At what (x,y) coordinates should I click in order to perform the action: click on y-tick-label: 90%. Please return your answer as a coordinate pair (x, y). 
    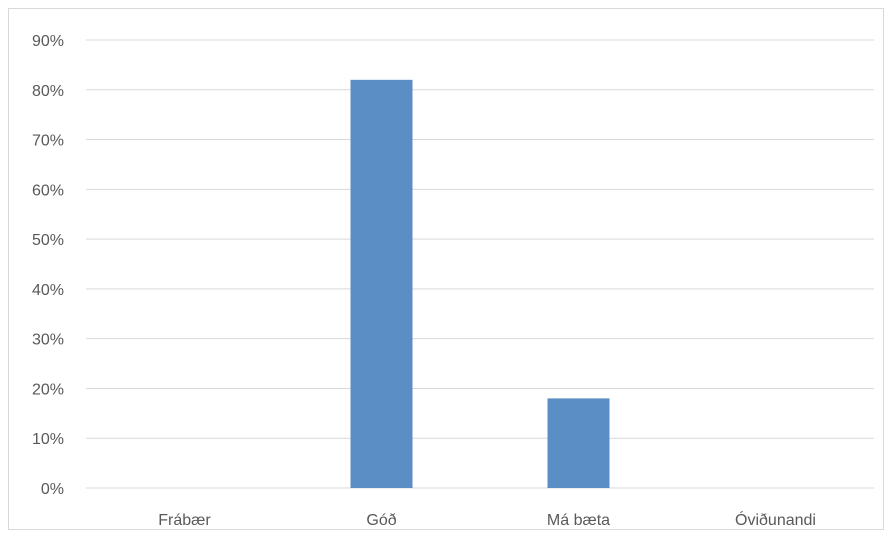
    Looking at the image, I should click on (48, 41).